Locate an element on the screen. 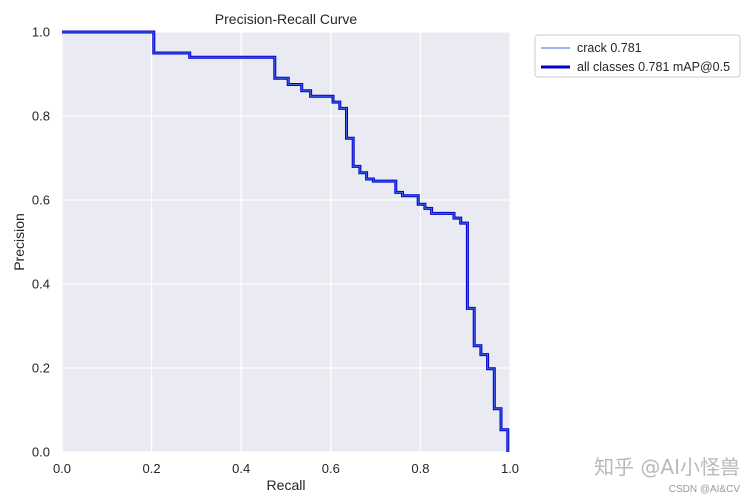 The width and height of the screenshot is (755, 501). x-tick-label: 1.0 is located at coordinates (510, 468).